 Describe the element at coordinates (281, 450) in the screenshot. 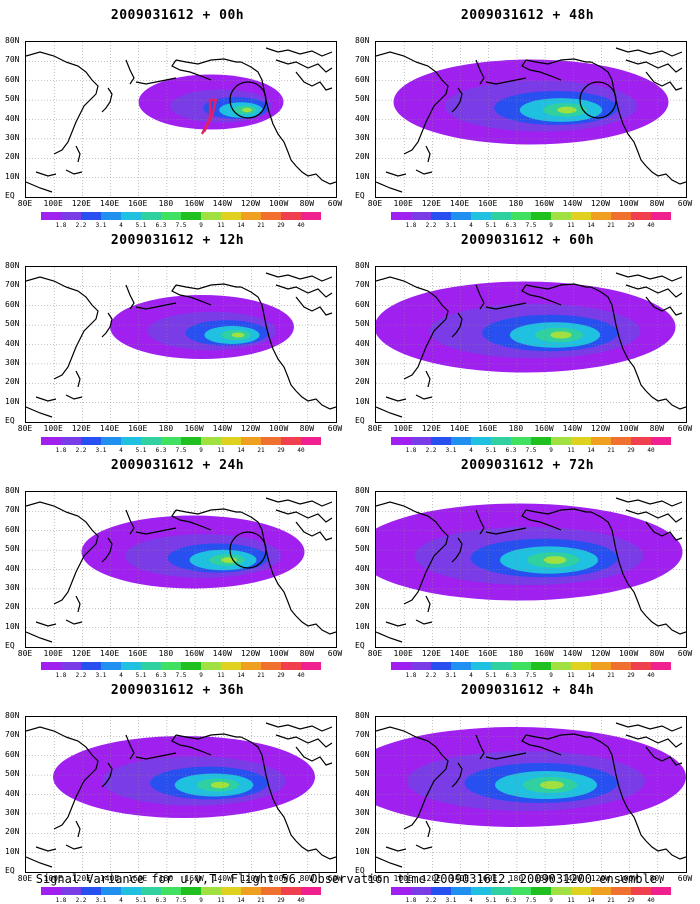

I see `colorbar-label: 29` at that location.